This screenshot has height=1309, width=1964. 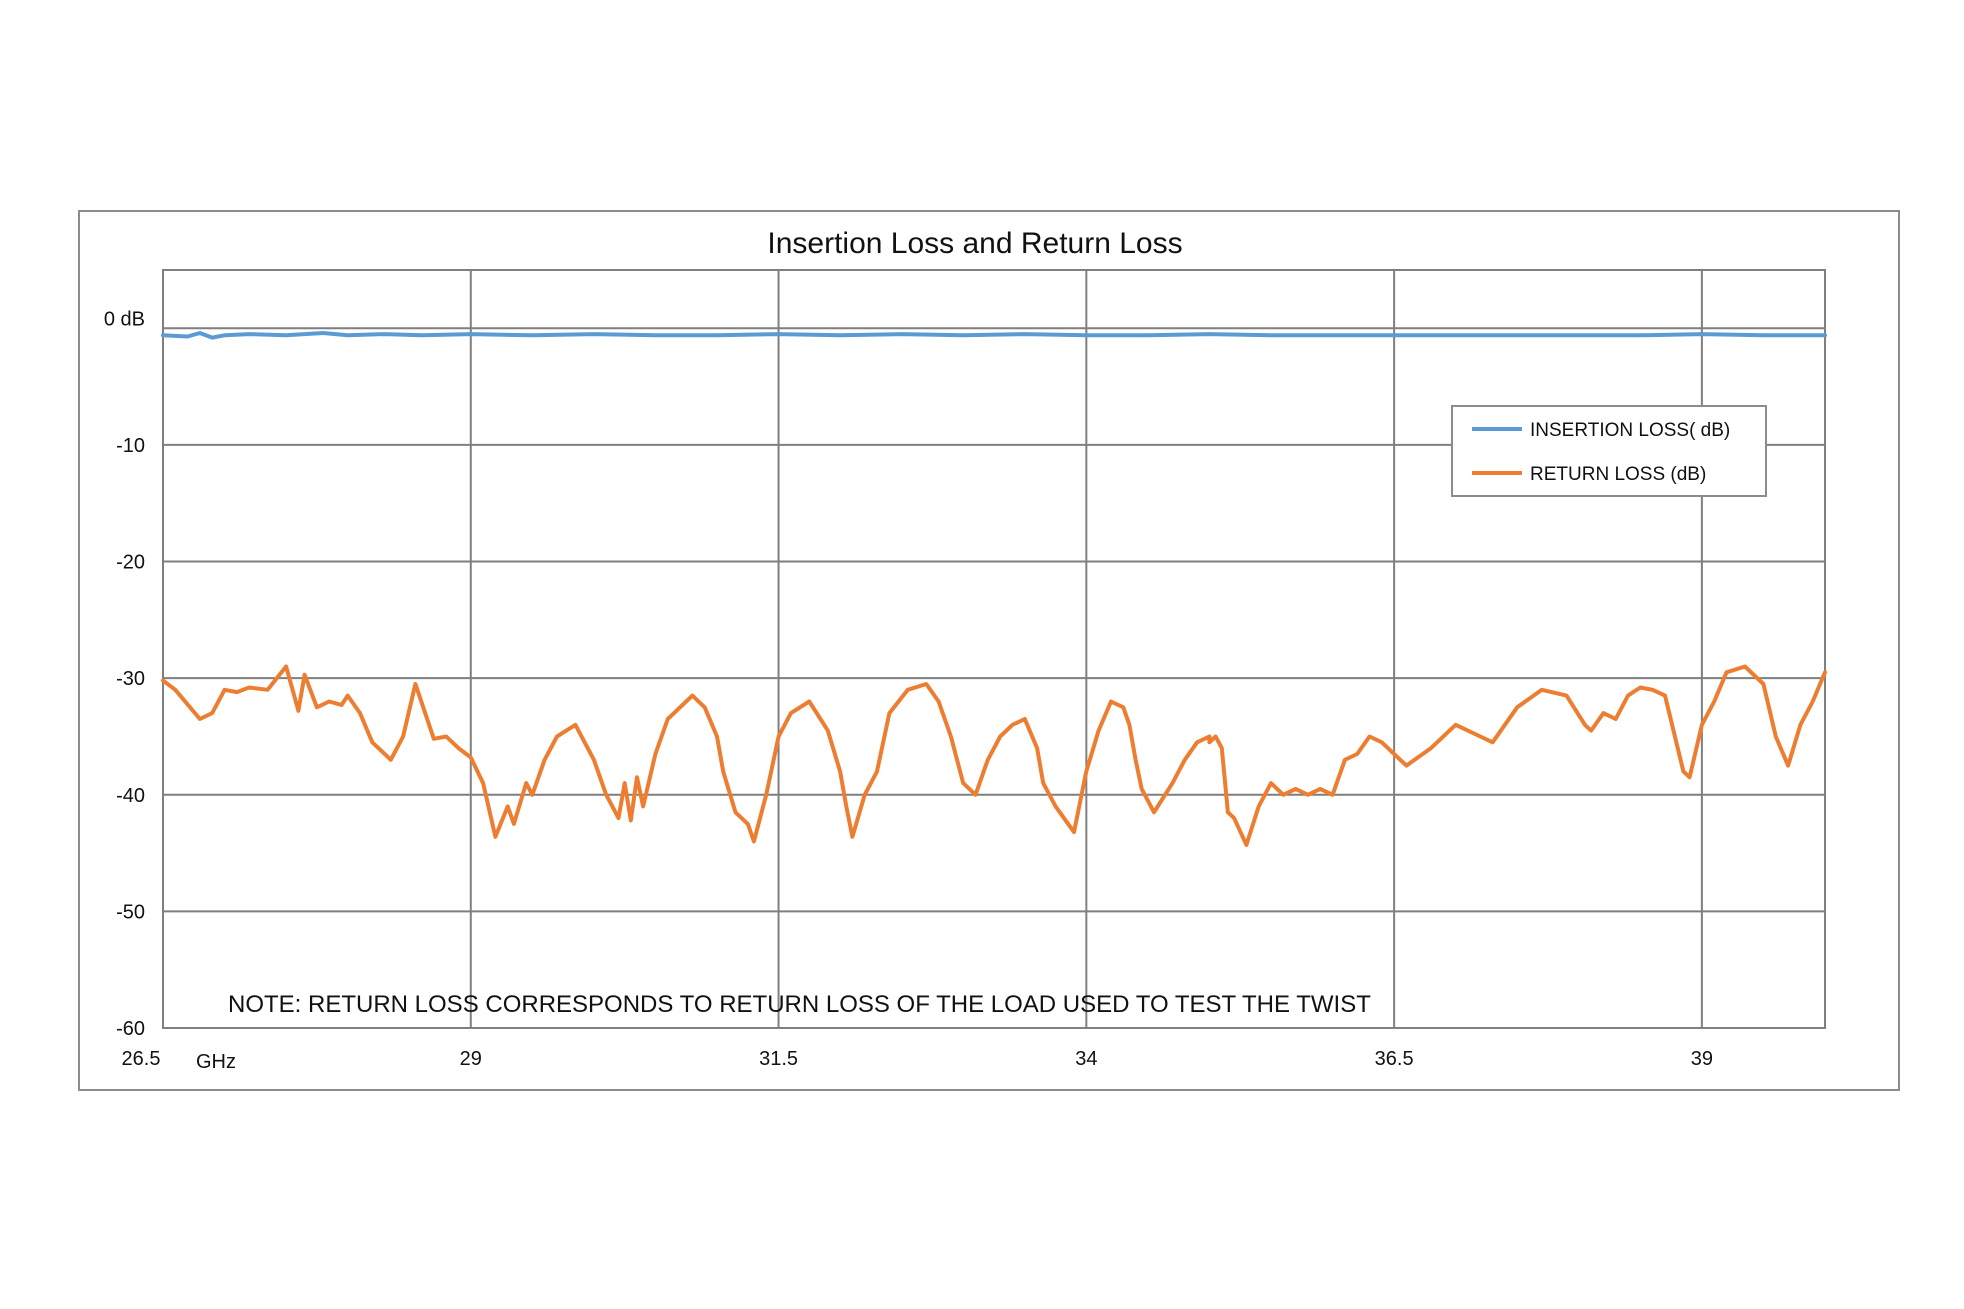 What do you see at coordinates (130, 563) in the screenshot?
I see `y-tick-label: -20` at bounding box center [130, 563].